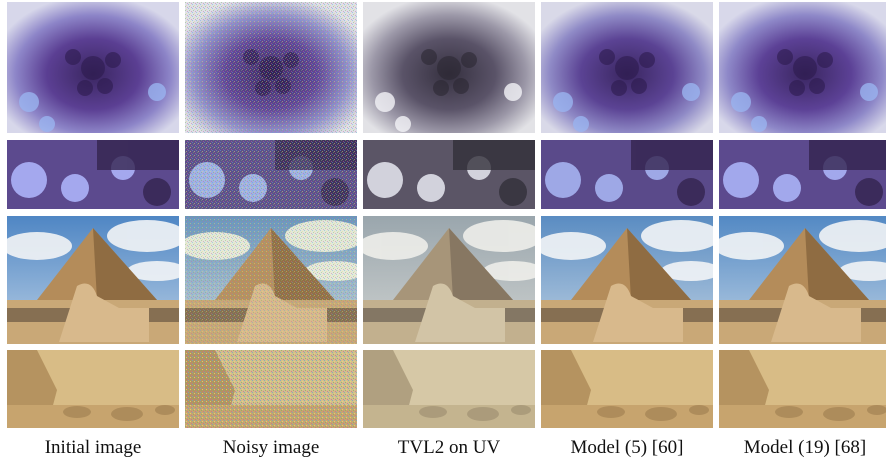  Describe the element at coordinates (805, 447) in the screenshot. I see `caption-model19: Model (19) [68]` at that location.